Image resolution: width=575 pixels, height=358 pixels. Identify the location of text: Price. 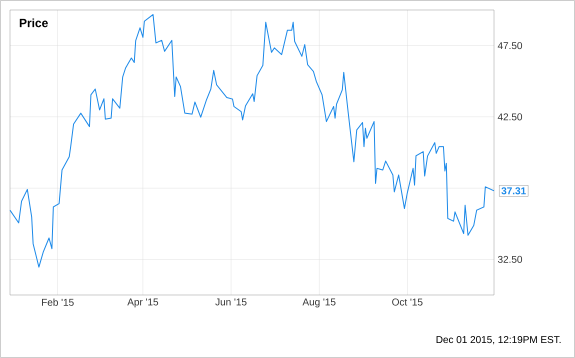
(34, 23).